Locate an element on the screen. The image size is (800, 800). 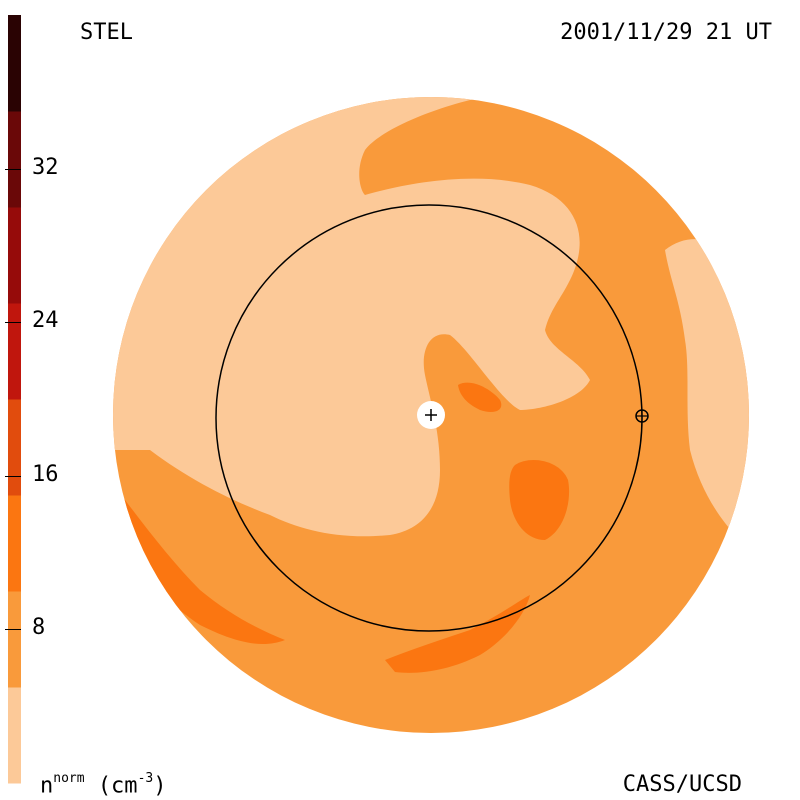
strong-density-small-patch is located at coordinates (480, 397).